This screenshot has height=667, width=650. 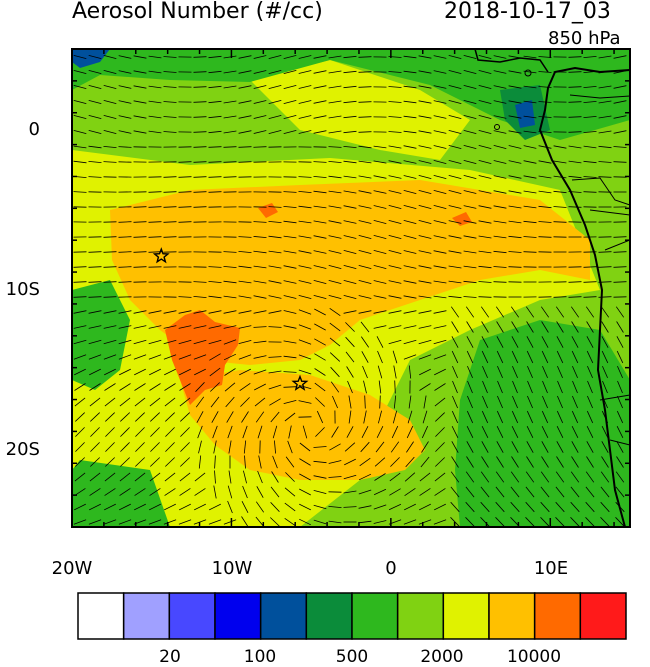 What do you see at coordinates (360, 110) in the screenshot?
I see `field-zone-yellow-north` at bounding box center [360, 110].